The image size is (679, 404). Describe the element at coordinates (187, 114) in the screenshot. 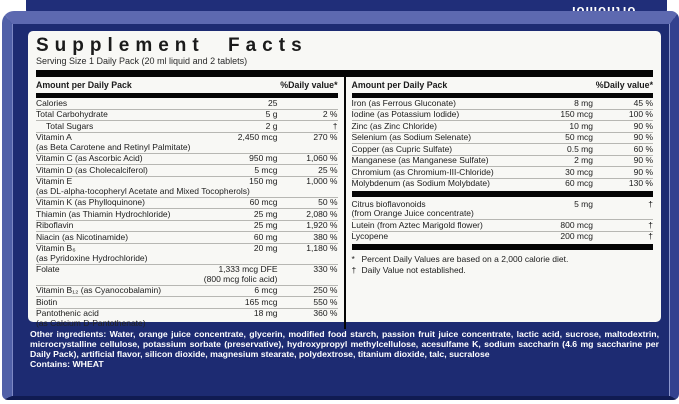

I see `nutrient-row: Total Carbohydrate 5 g 2 %` at that location.